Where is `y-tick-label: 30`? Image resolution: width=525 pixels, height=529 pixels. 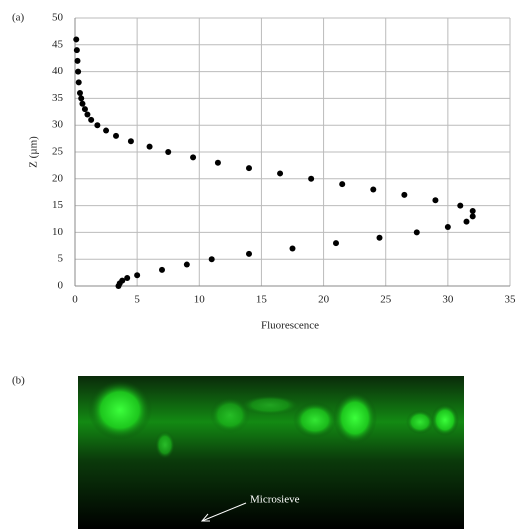 y-tick-label: 30 is located at coordinates (58, 125).